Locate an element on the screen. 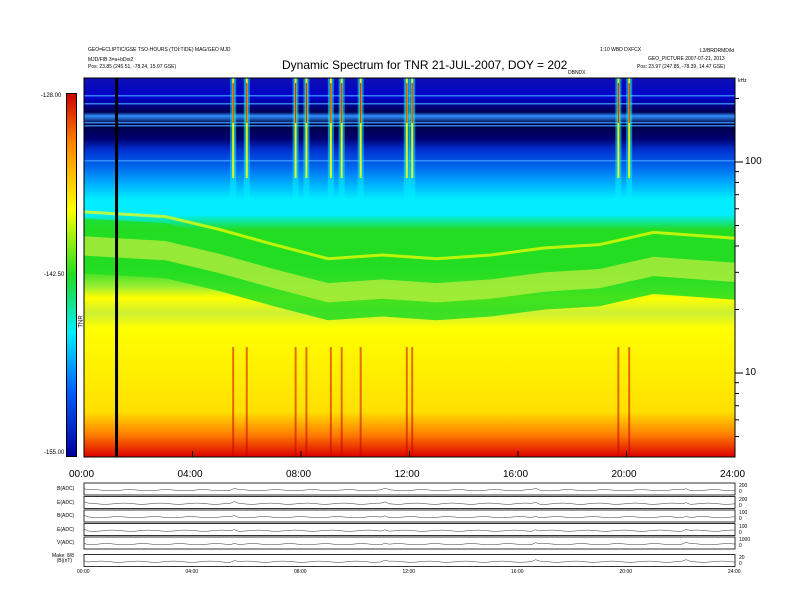 This screenshot has height=612, width=792. panel-x-label: 16:00 is located at coordinates (517, 571).